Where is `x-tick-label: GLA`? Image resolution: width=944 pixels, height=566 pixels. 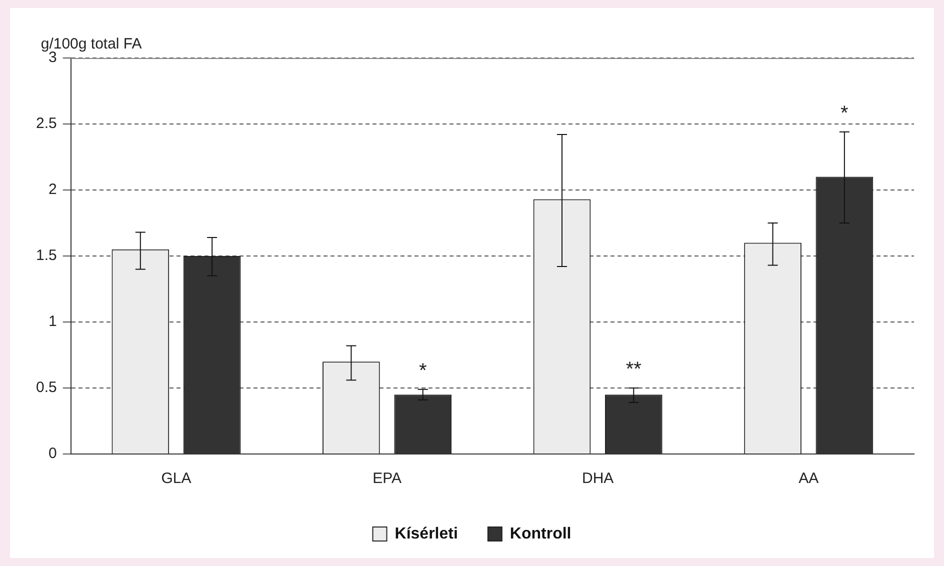 x-tick-label: GLA is located at coordinates (176, 479).